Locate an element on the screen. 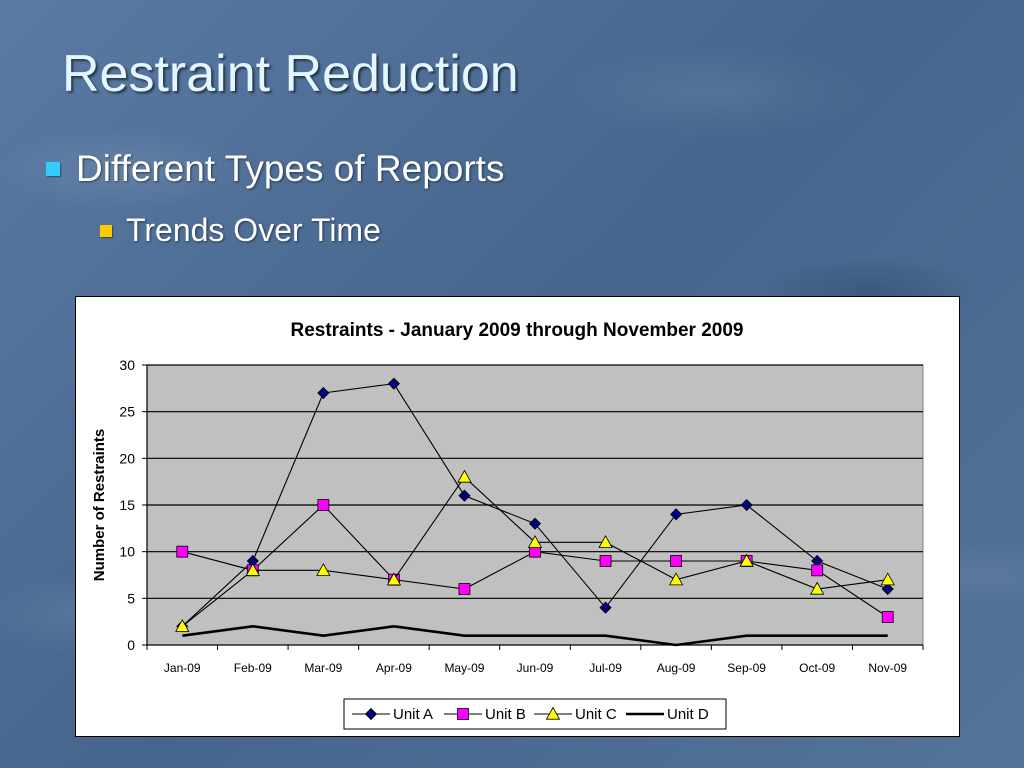 This screenshot has height=768, width=1024. slide-title: Restraint Reduction is located at coordinates (290, 74).